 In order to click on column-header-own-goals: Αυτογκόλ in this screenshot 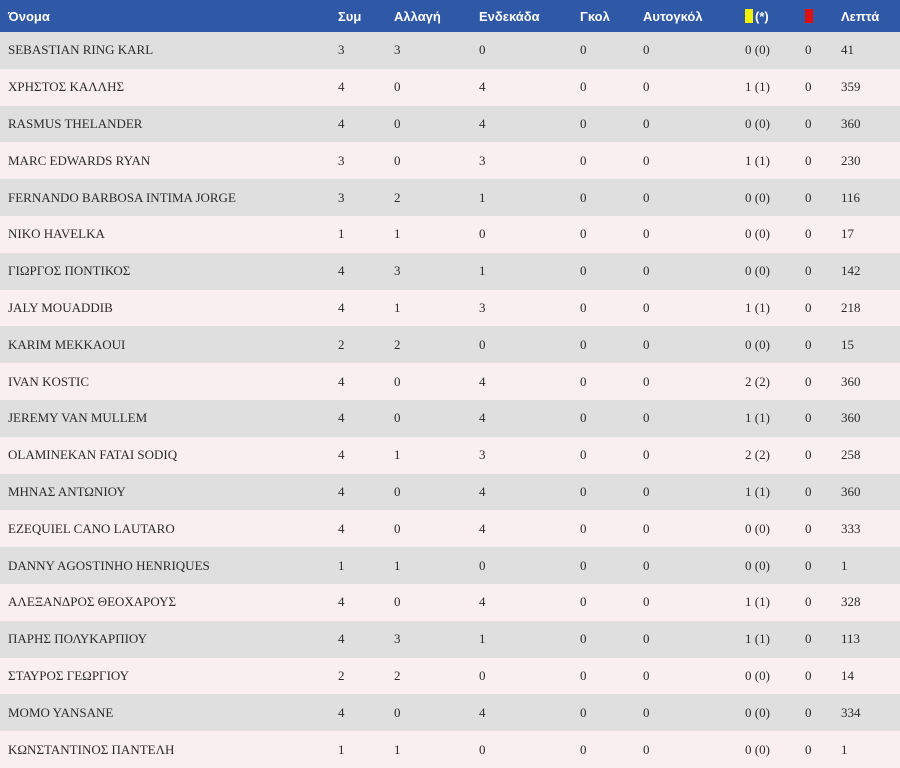, I will do `click(673, 16)`.